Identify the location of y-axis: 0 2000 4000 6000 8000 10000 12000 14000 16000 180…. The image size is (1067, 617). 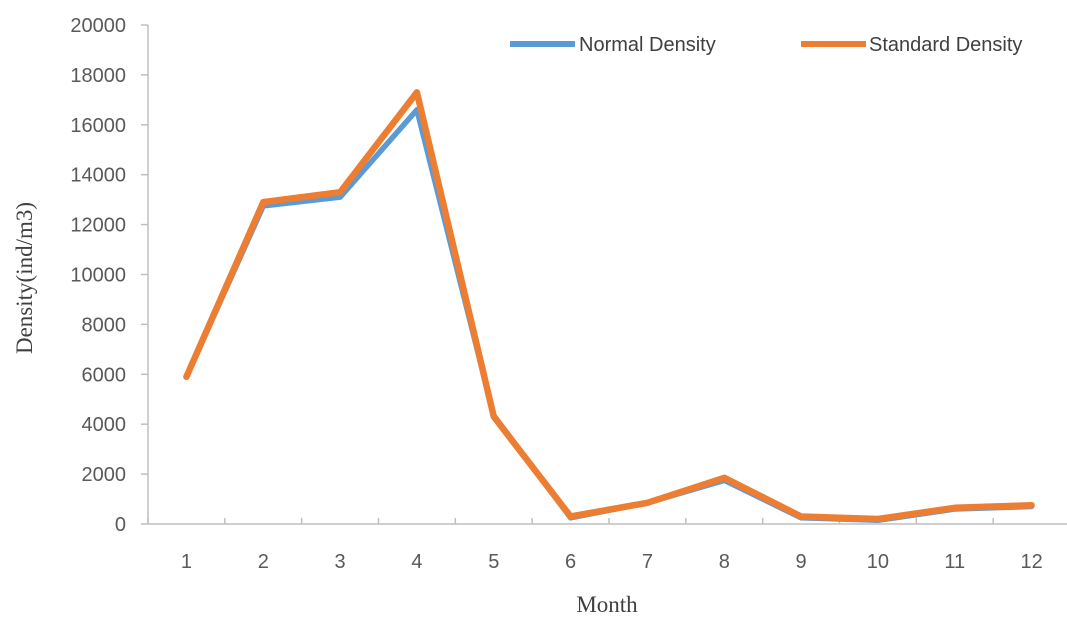
(109, 275).